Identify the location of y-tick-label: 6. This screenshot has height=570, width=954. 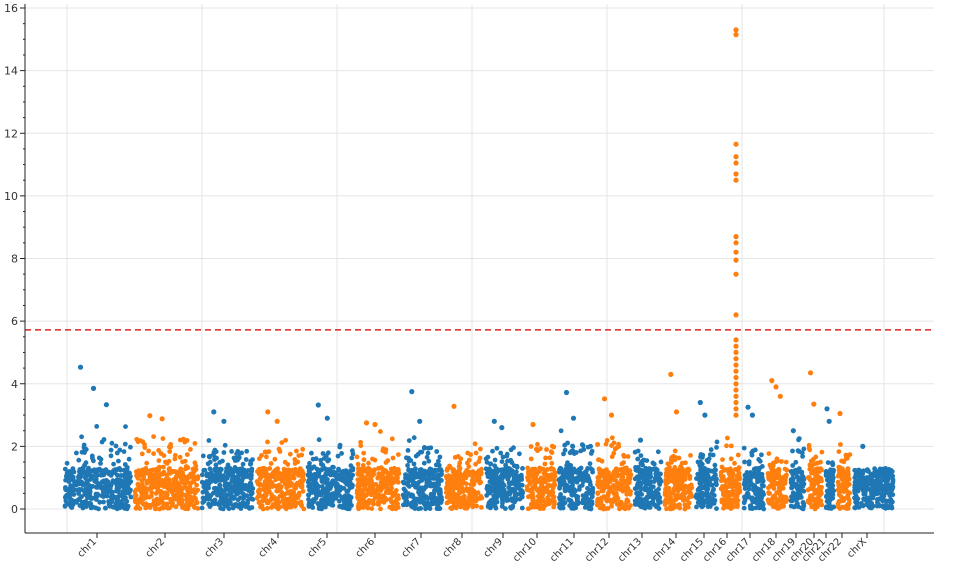
(14, 321).